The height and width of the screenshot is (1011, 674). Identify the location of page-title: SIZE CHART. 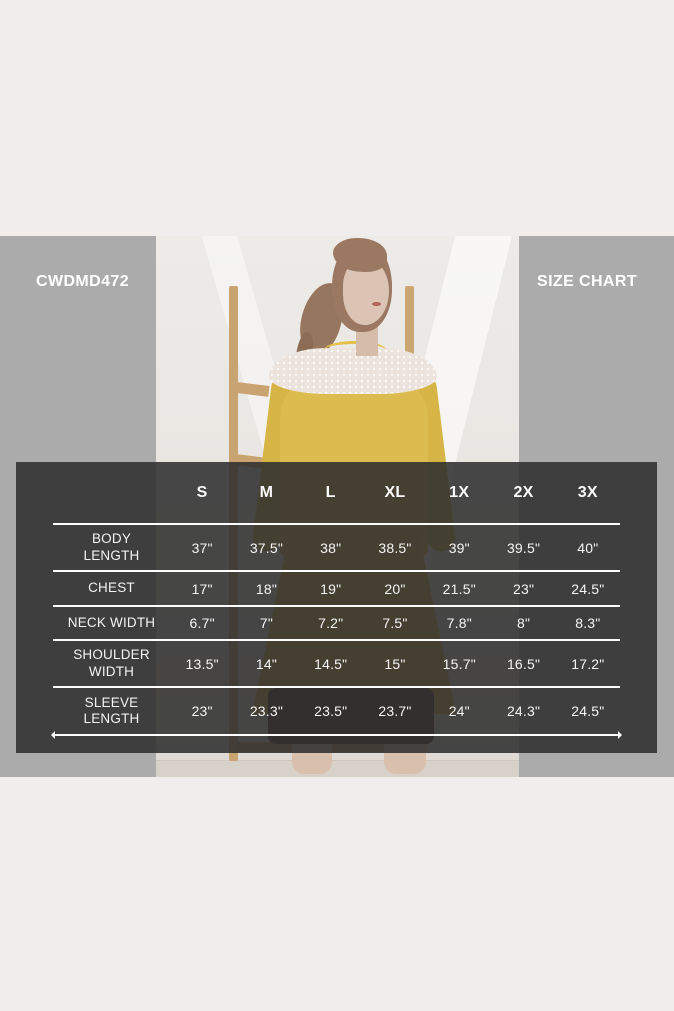
(587, 281).